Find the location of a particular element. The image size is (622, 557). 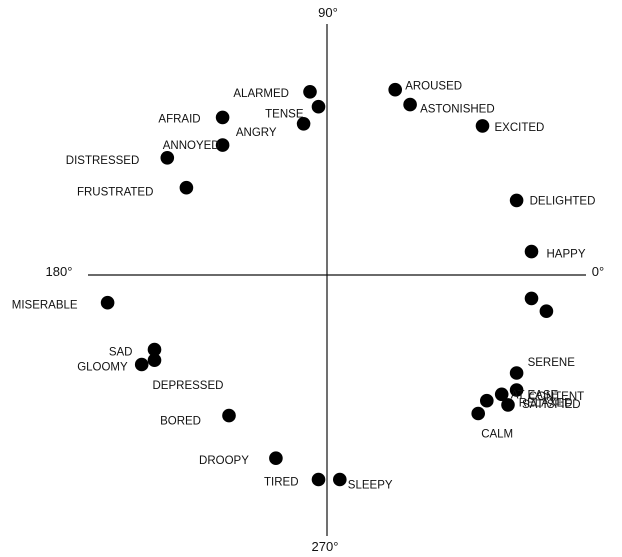

label-afraid: AFRAID is located at coordinates (179, 119).